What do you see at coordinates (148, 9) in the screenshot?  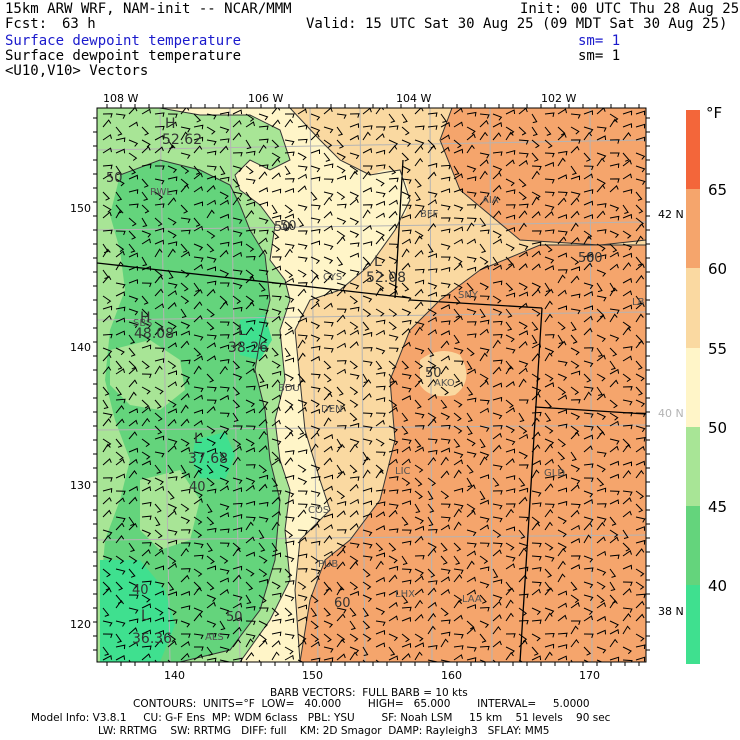 I see `model-title: 15km ARW WRF, NAM-init -- NCAR/MMM` at bounding box center [148, 9].